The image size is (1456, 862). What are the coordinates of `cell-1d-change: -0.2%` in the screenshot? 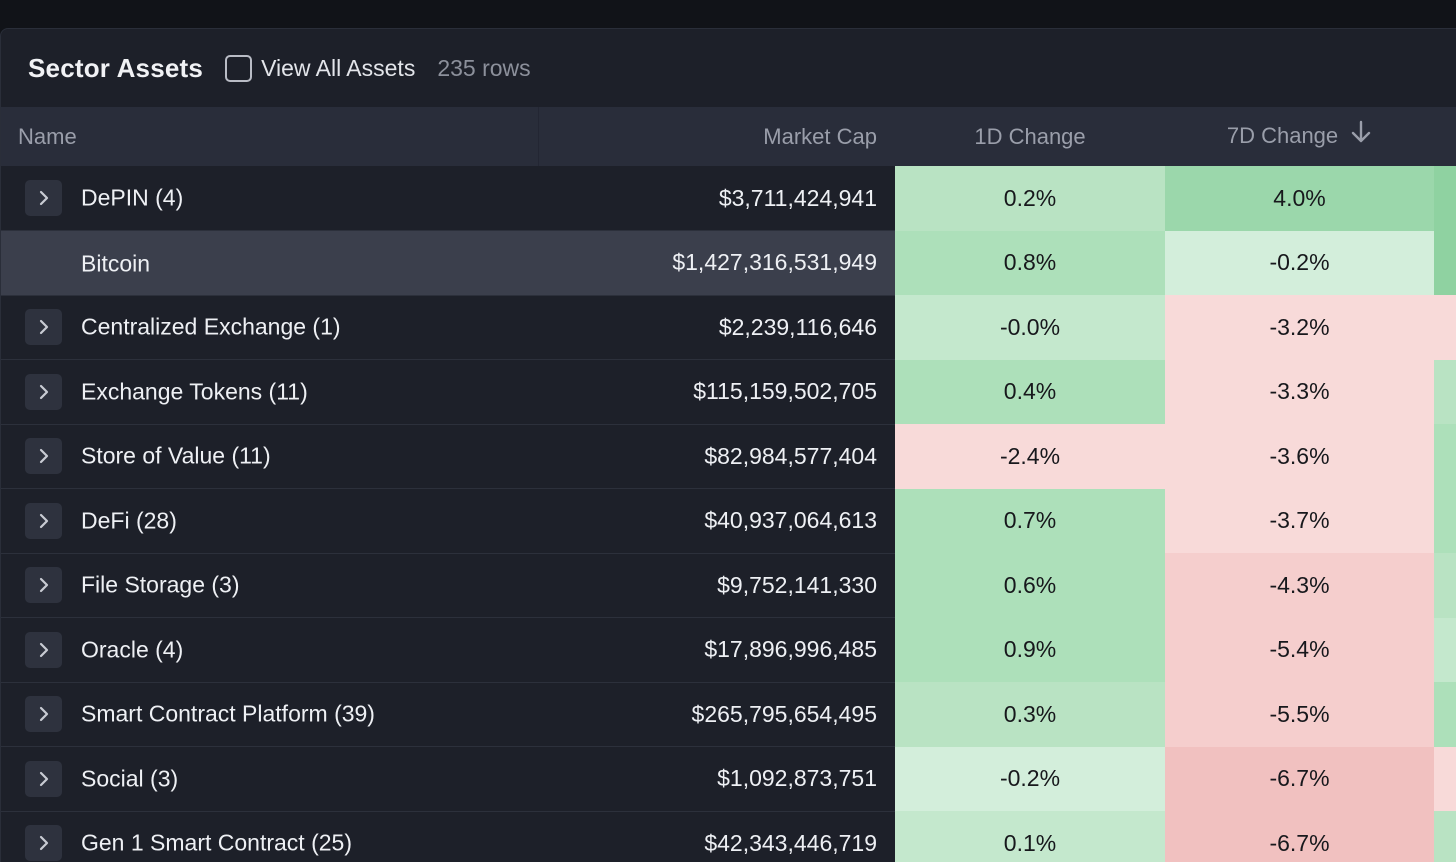 It's located at (1030, 778).